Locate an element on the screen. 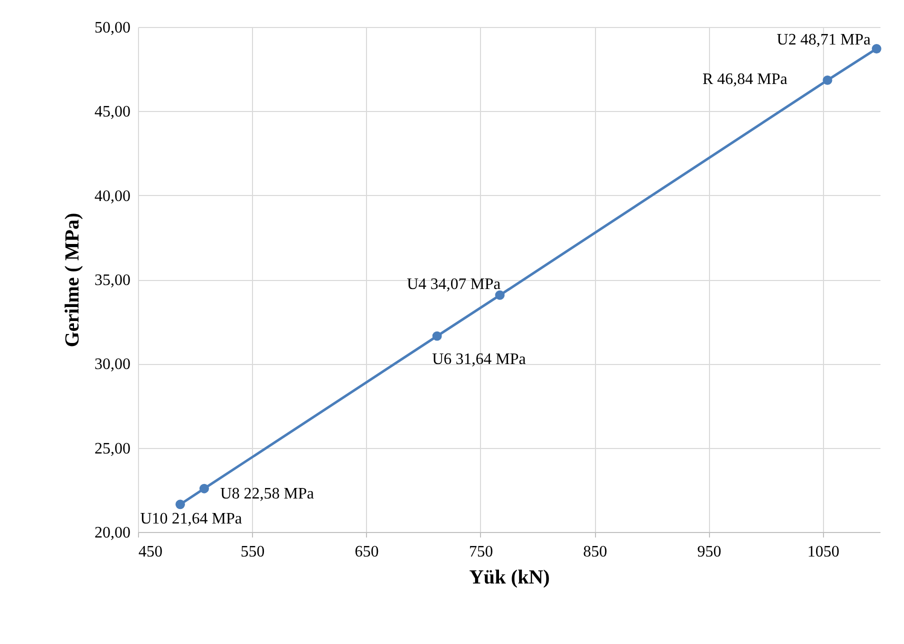  y-tick-label: 30,00 is located at coordinates (112, 365).